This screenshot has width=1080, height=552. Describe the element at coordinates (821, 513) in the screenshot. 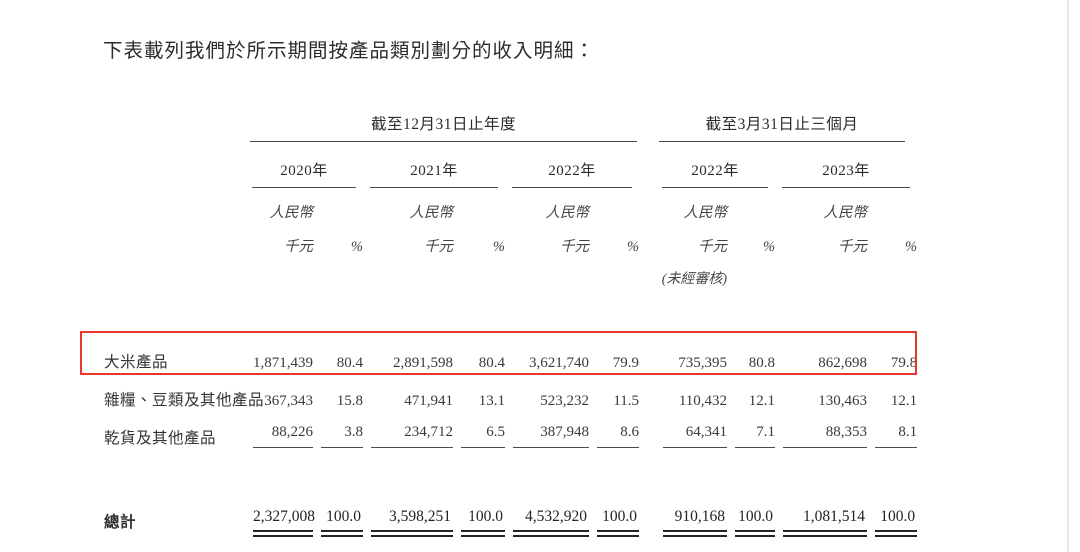

I see `total-cell: 1,081,514` at that location.